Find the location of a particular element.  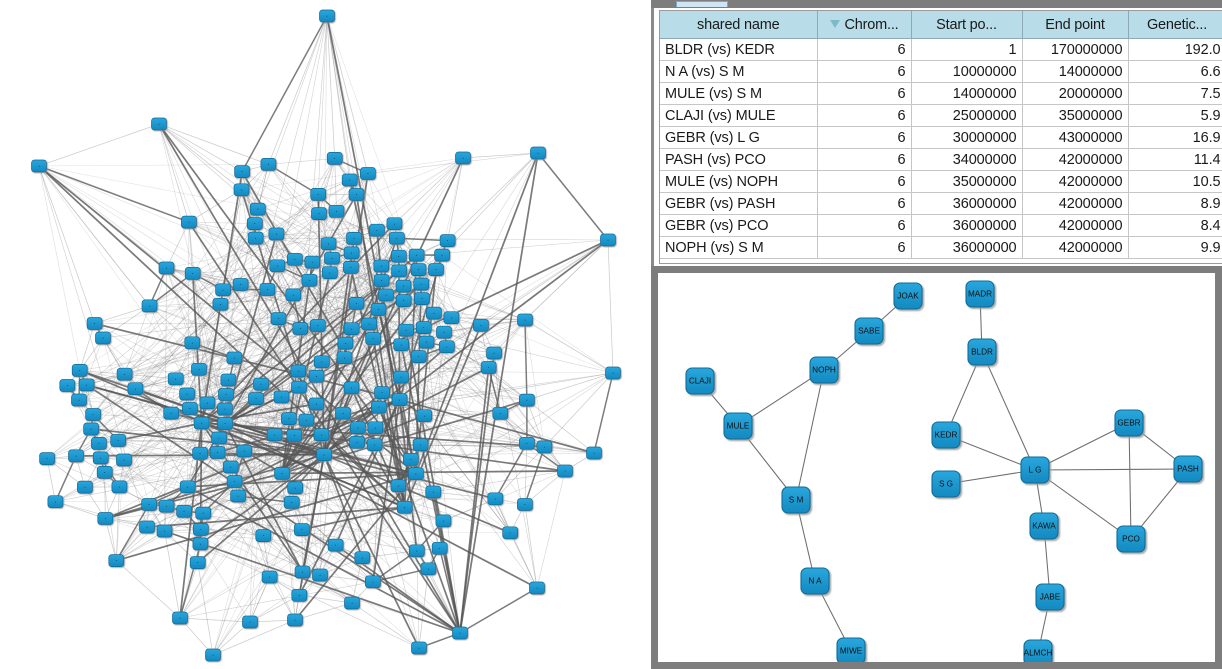

table-active-tab is located at coordinates (702, 4).